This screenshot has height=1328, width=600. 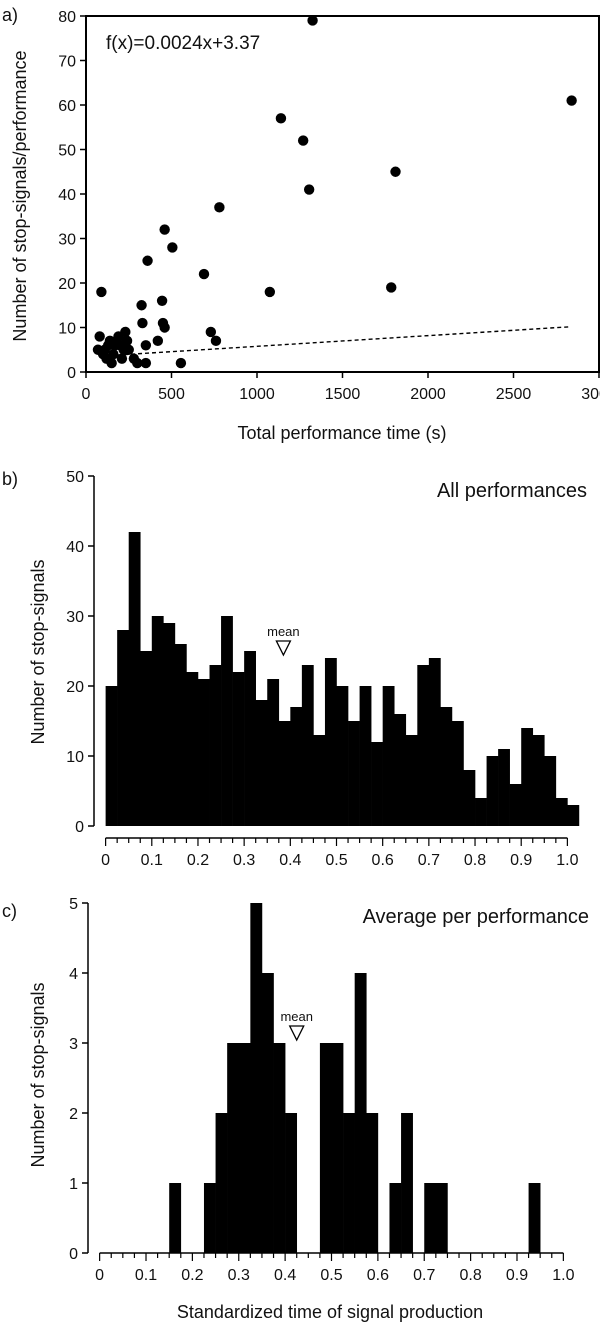 What do you see at coordinates (38, 651) in the screenshot?
I see `panel-b-y-axis-label: Number of stop-signals` at bounding box center [38, 651].